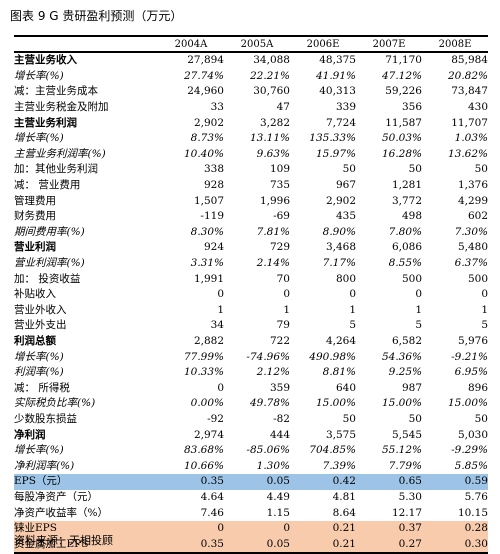 This screenshot has height=554, width=500. Describe the element at coordinates (203, 372) in the screenshot. I see `row-value: 10.33%` at that location.